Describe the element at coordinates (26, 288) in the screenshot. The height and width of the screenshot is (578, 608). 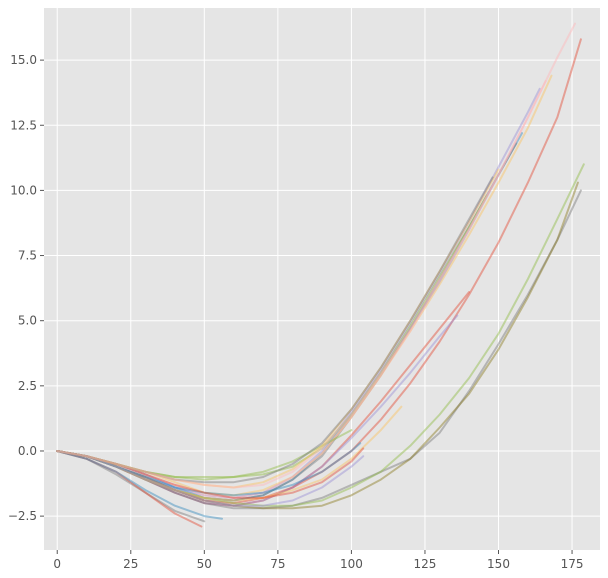
I see `y-axis-ticks: −2.5 0.0 2.5 5.0 7.5 10.0 12.5 15.0` at that location.